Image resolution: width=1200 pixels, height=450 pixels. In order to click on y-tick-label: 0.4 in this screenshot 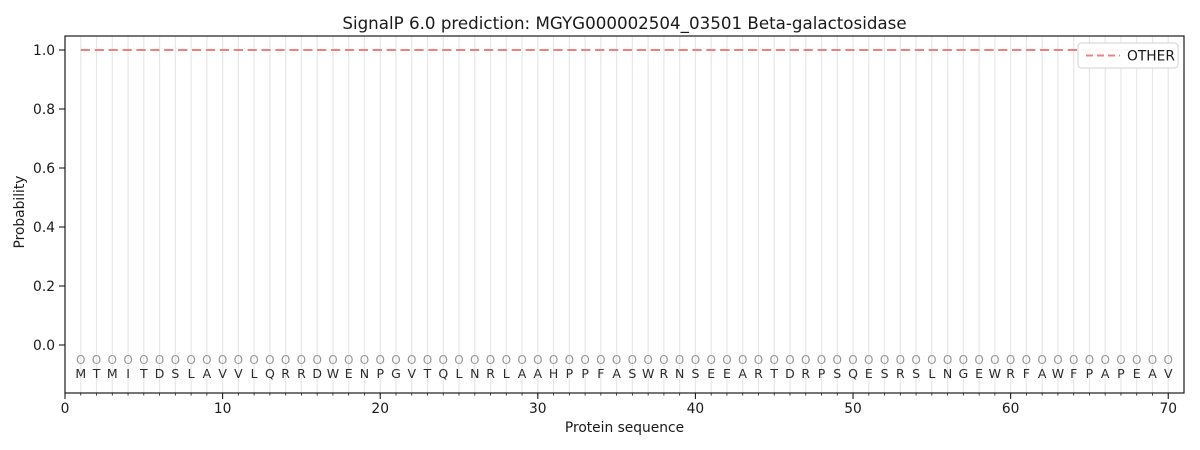, I will do `click(44, 228)`.